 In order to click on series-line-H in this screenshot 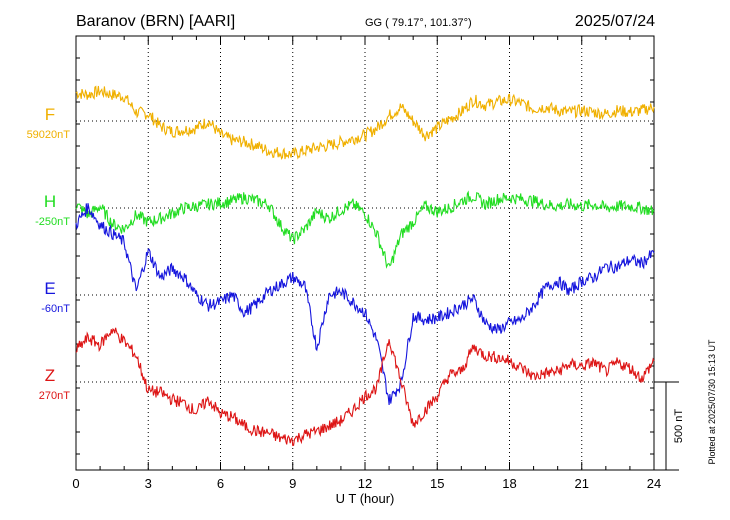, I will do `click(365, 229)`.